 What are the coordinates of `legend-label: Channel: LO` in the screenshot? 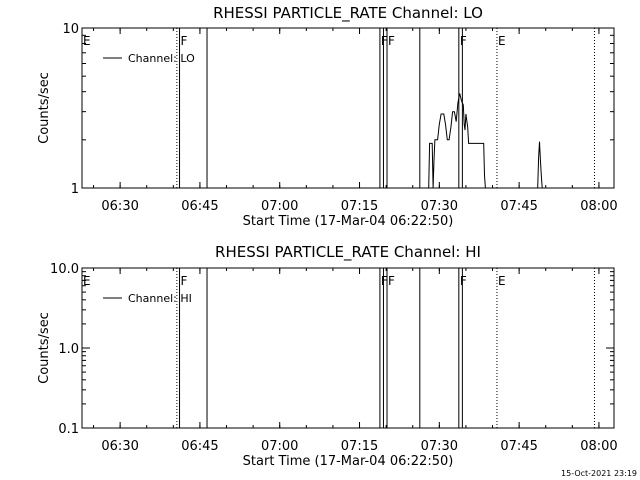 It's located at (161, 58).